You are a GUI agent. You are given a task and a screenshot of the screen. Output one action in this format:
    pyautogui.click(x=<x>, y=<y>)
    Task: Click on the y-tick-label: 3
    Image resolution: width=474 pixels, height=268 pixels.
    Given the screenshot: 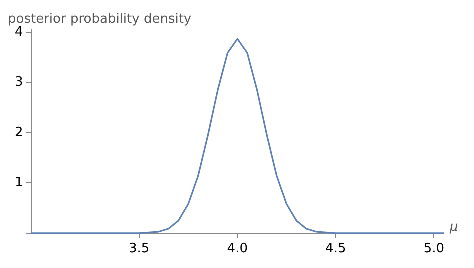 What is the action you would take?
    pyautogui.click(x=19, y=82)
    